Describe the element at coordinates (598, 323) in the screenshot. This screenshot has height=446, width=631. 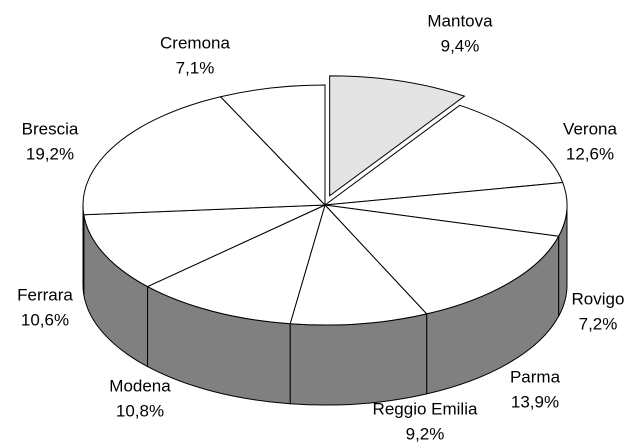
I see `value-label: 7,2%` at that location.